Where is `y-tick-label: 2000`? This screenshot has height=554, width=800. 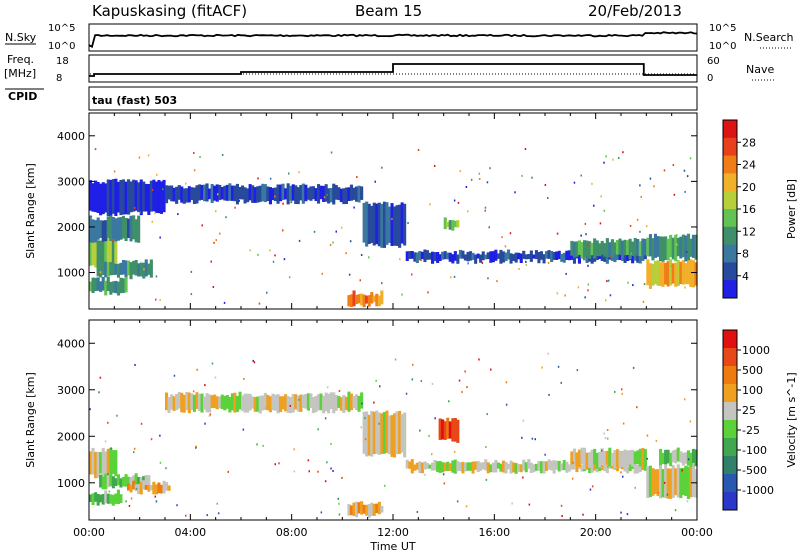
y-tick-label: 2000 is located at coordinates (71, 436).